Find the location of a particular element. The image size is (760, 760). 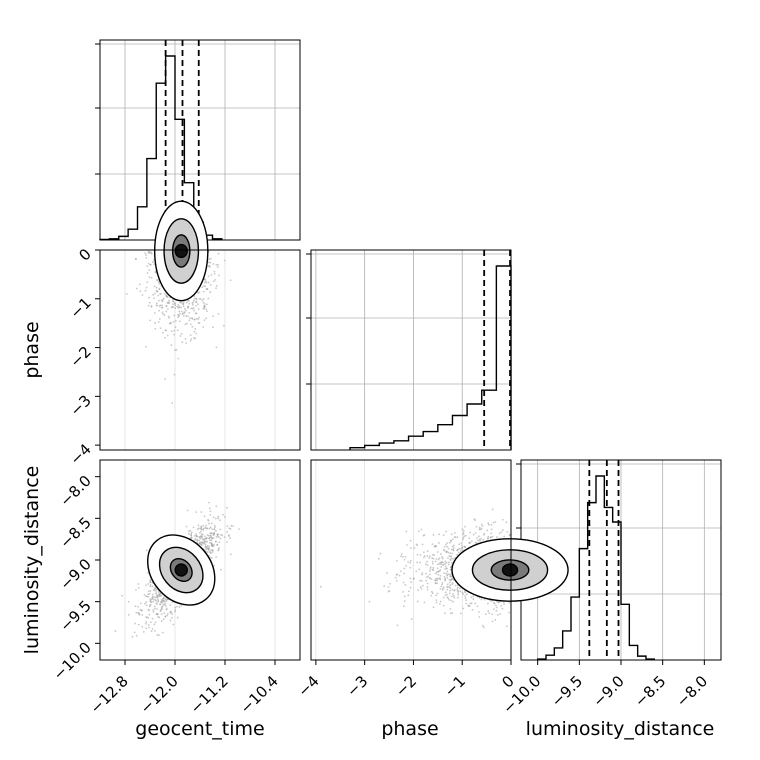

x-tick-label: −2 is located at coordinates (406, 686).